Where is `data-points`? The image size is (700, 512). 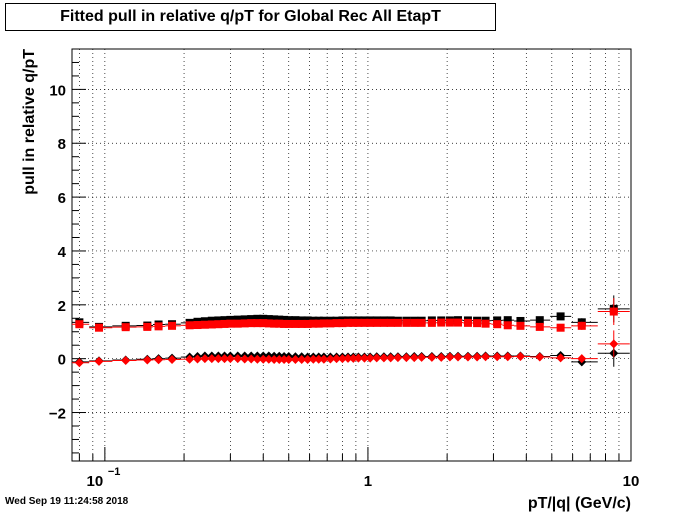
data-points is located at coordinates (351, 331).